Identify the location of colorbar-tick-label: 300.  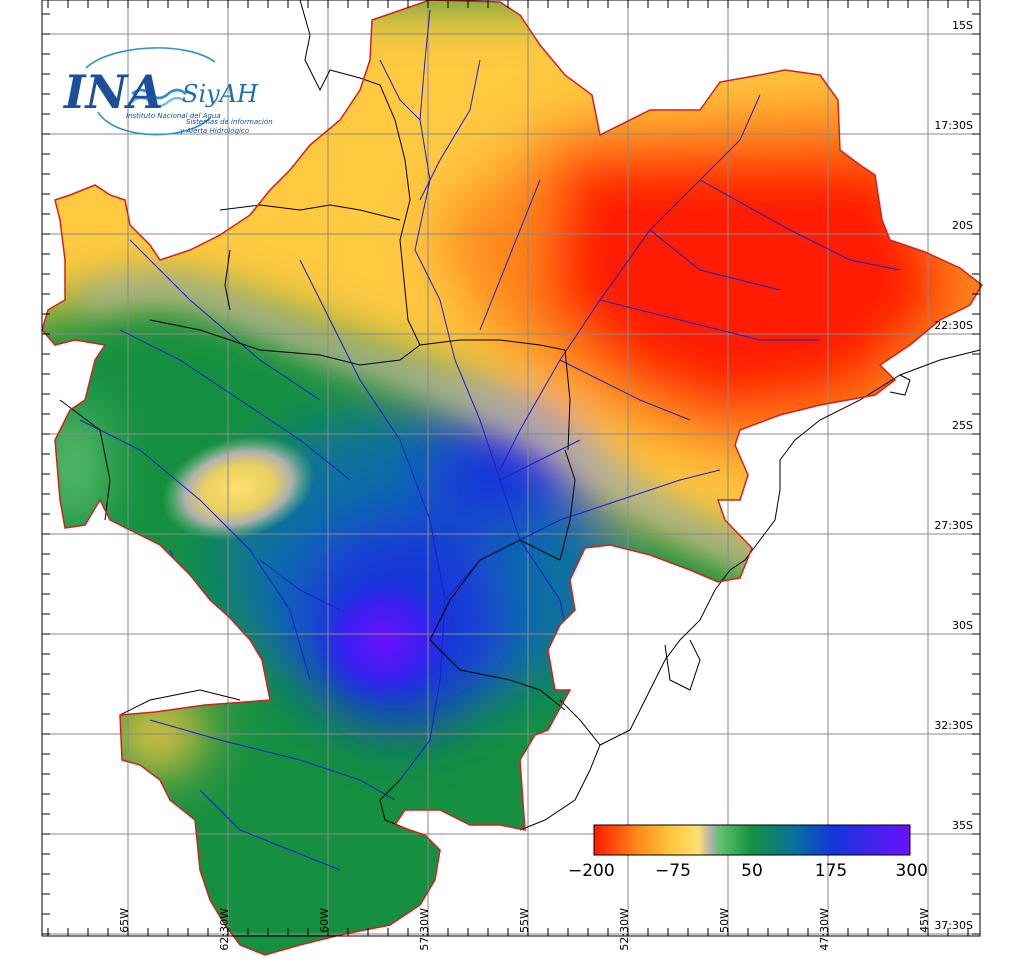
(912, 871).